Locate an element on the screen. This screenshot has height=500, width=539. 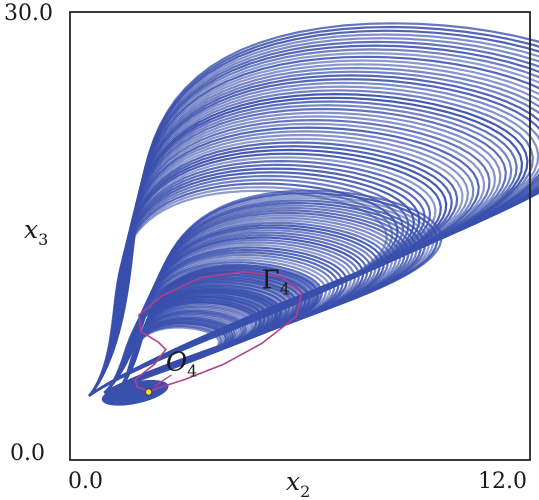
x-tick-label-right: 12.0 is located at coordinates (502, 481).